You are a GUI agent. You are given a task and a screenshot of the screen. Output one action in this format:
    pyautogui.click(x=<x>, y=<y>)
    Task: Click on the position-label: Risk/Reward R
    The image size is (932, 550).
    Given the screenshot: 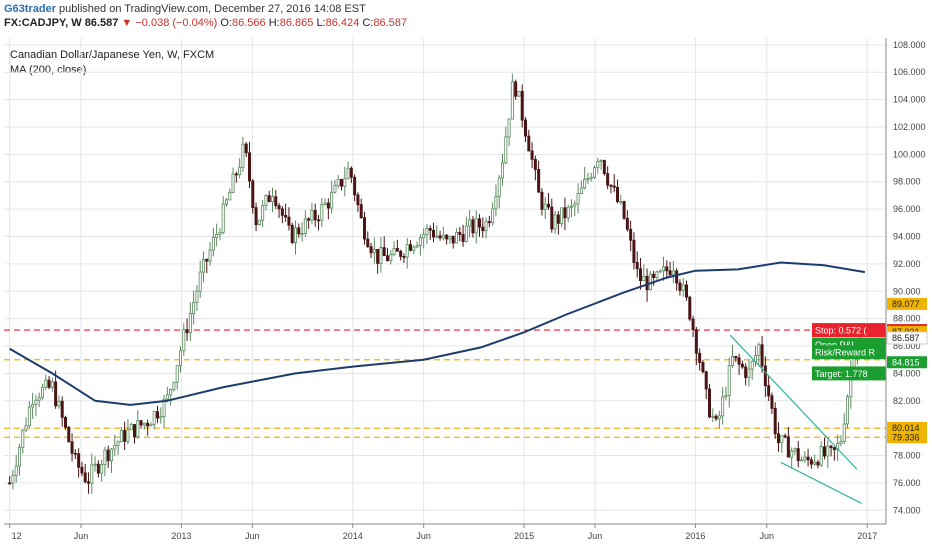 What is the action you would take?
    pyautogui.click(x=845, y=353)
    